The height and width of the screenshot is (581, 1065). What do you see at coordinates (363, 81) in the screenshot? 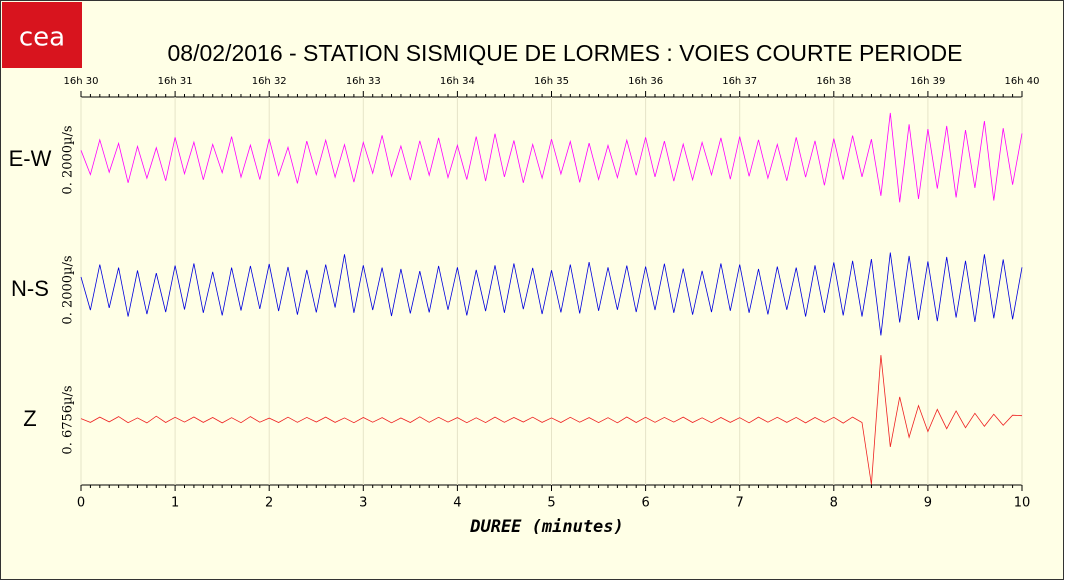
I see `top-tick-label: 16h 33` at bounding box center [363, 81].